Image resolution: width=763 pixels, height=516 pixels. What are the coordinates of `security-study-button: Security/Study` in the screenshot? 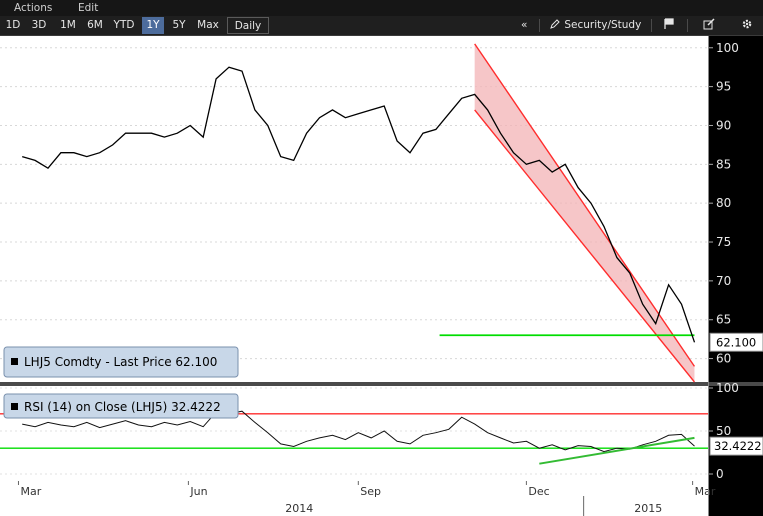 It's located at (595, 25).